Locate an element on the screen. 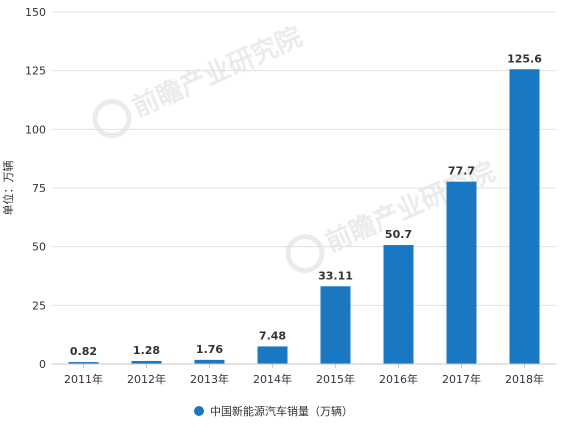 The width and height of the screenshot is (562, 446). y-tick-label: 125 is located at coordinates (35, 71).